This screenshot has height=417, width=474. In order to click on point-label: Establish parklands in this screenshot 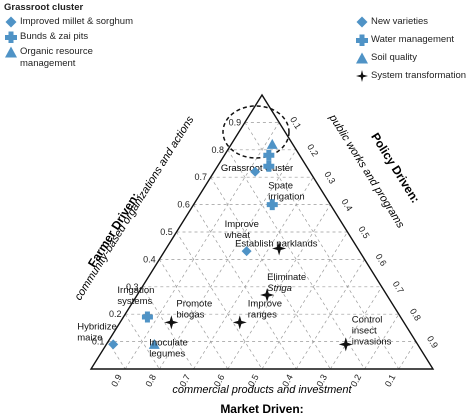, I will do `click(276, 243)`.